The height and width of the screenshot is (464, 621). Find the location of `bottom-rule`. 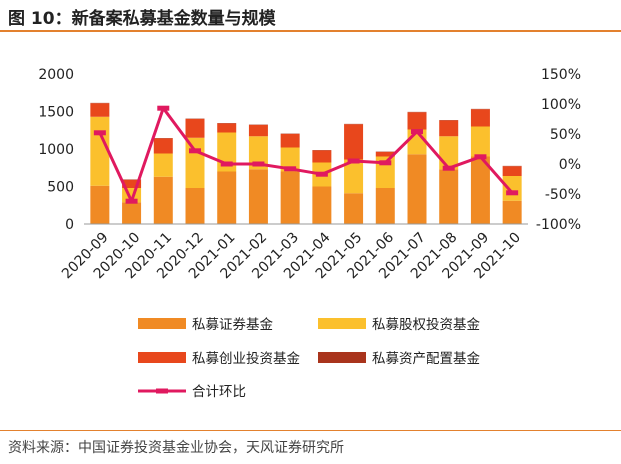

bottom-rule is located at coordinates (310, 430).